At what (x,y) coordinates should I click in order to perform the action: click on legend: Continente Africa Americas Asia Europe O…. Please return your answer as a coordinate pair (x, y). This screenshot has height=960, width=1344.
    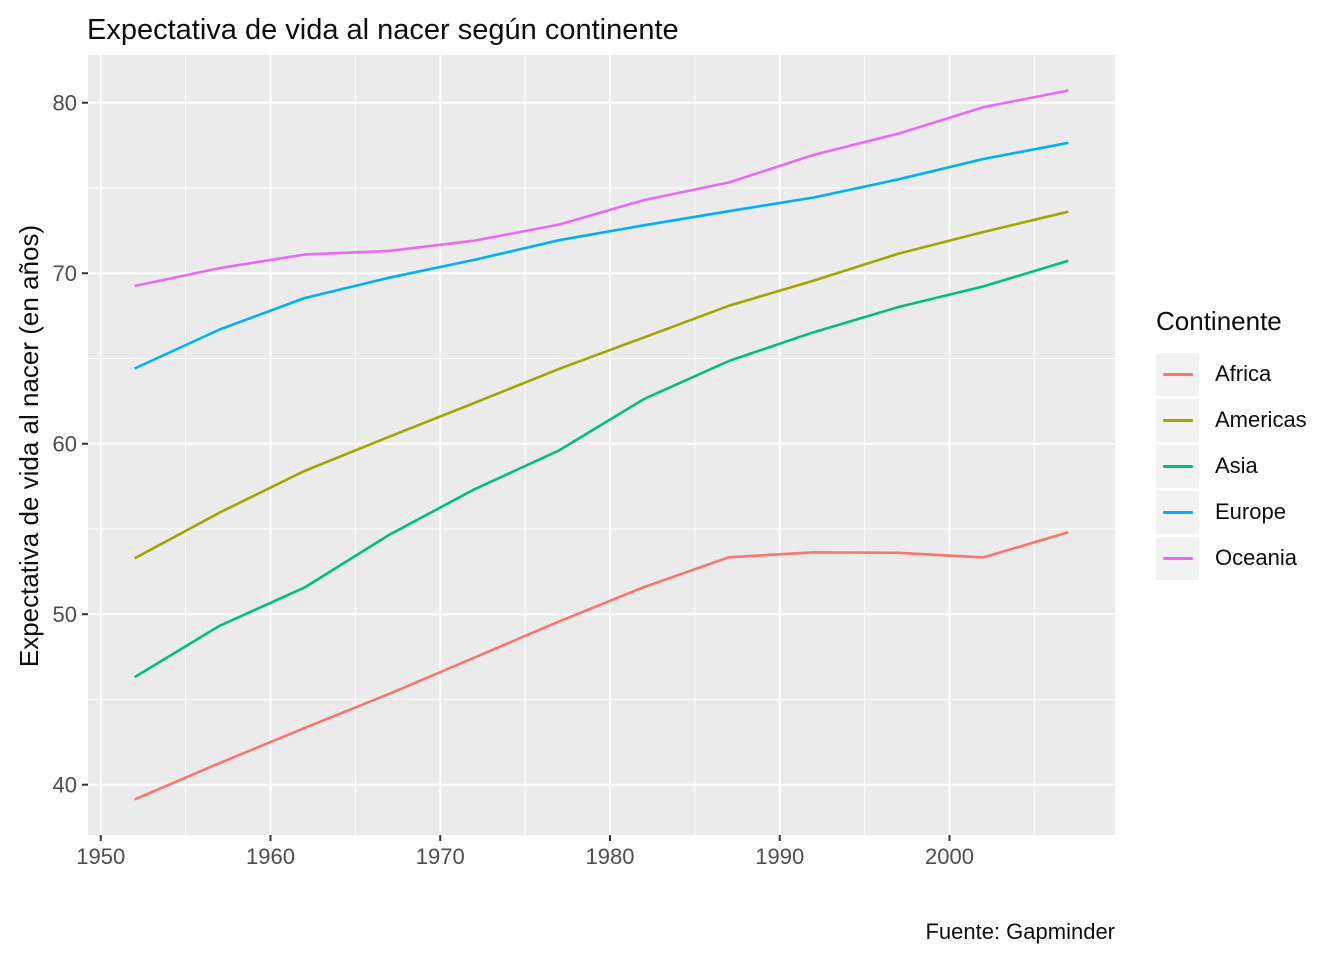
    Looking at the image, I should click on (1231, 443).